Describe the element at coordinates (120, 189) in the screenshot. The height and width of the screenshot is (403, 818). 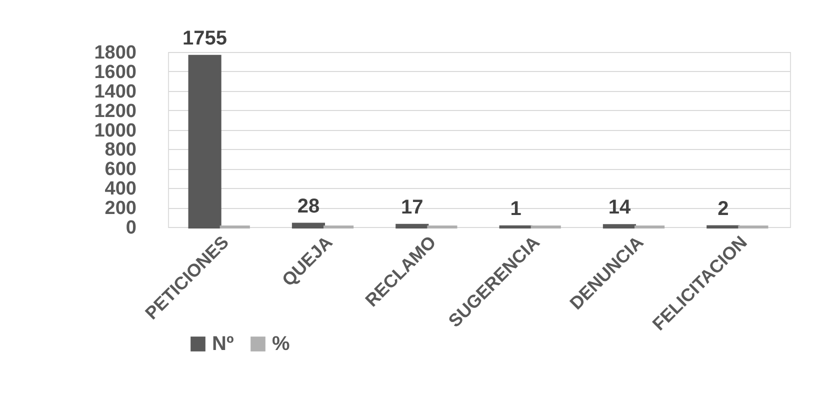
I see `y-tick-label: 400` at that location.